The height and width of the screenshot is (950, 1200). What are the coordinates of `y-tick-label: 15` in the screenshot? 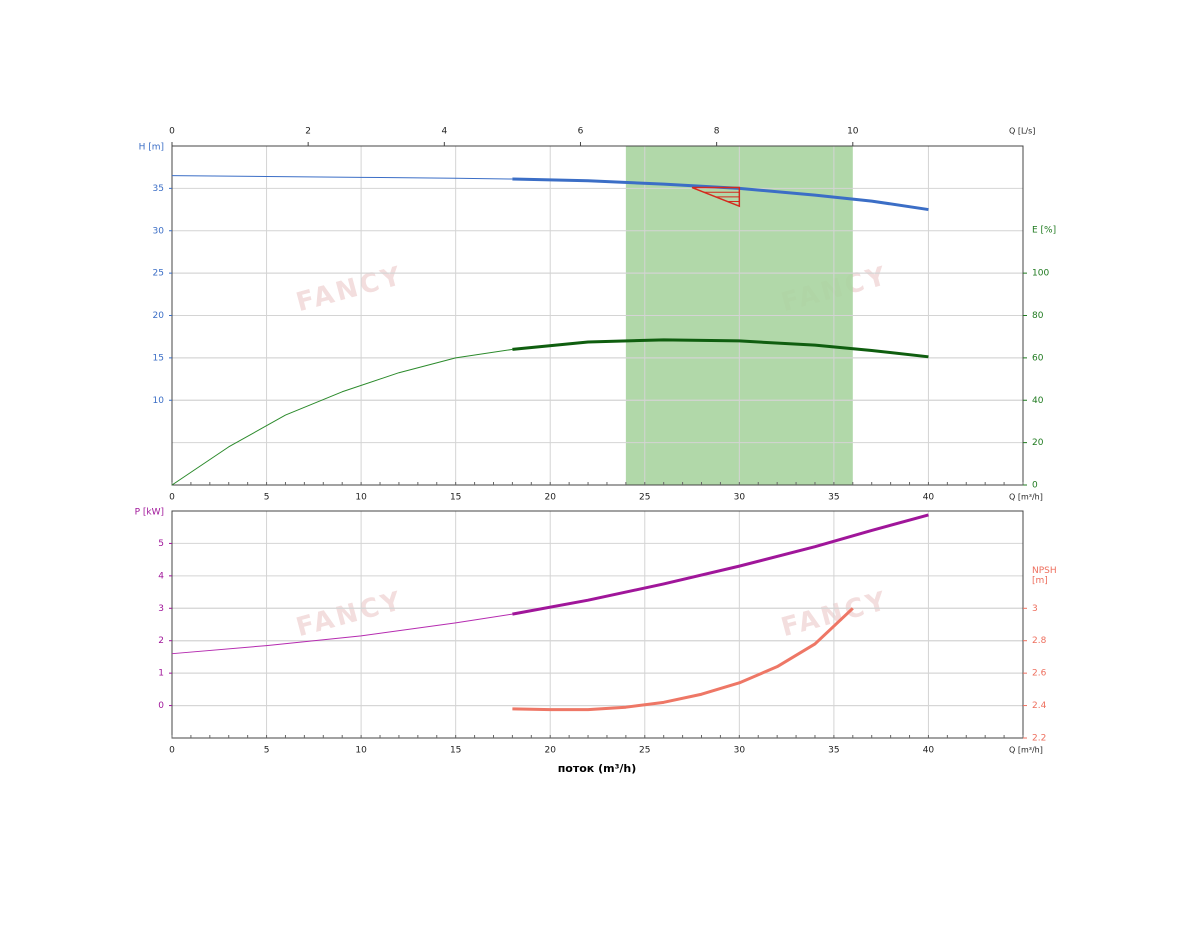 It's located at (158, 358).